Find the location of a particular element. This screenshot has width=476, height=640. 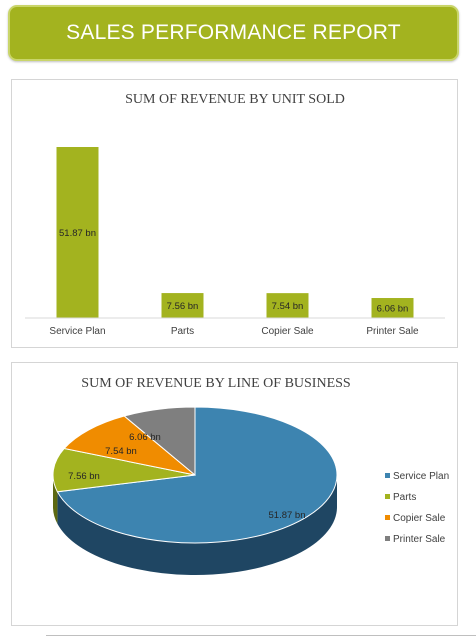

bar-category-label-copier-sale: Copier Sale is located at coordinates (287, 331).